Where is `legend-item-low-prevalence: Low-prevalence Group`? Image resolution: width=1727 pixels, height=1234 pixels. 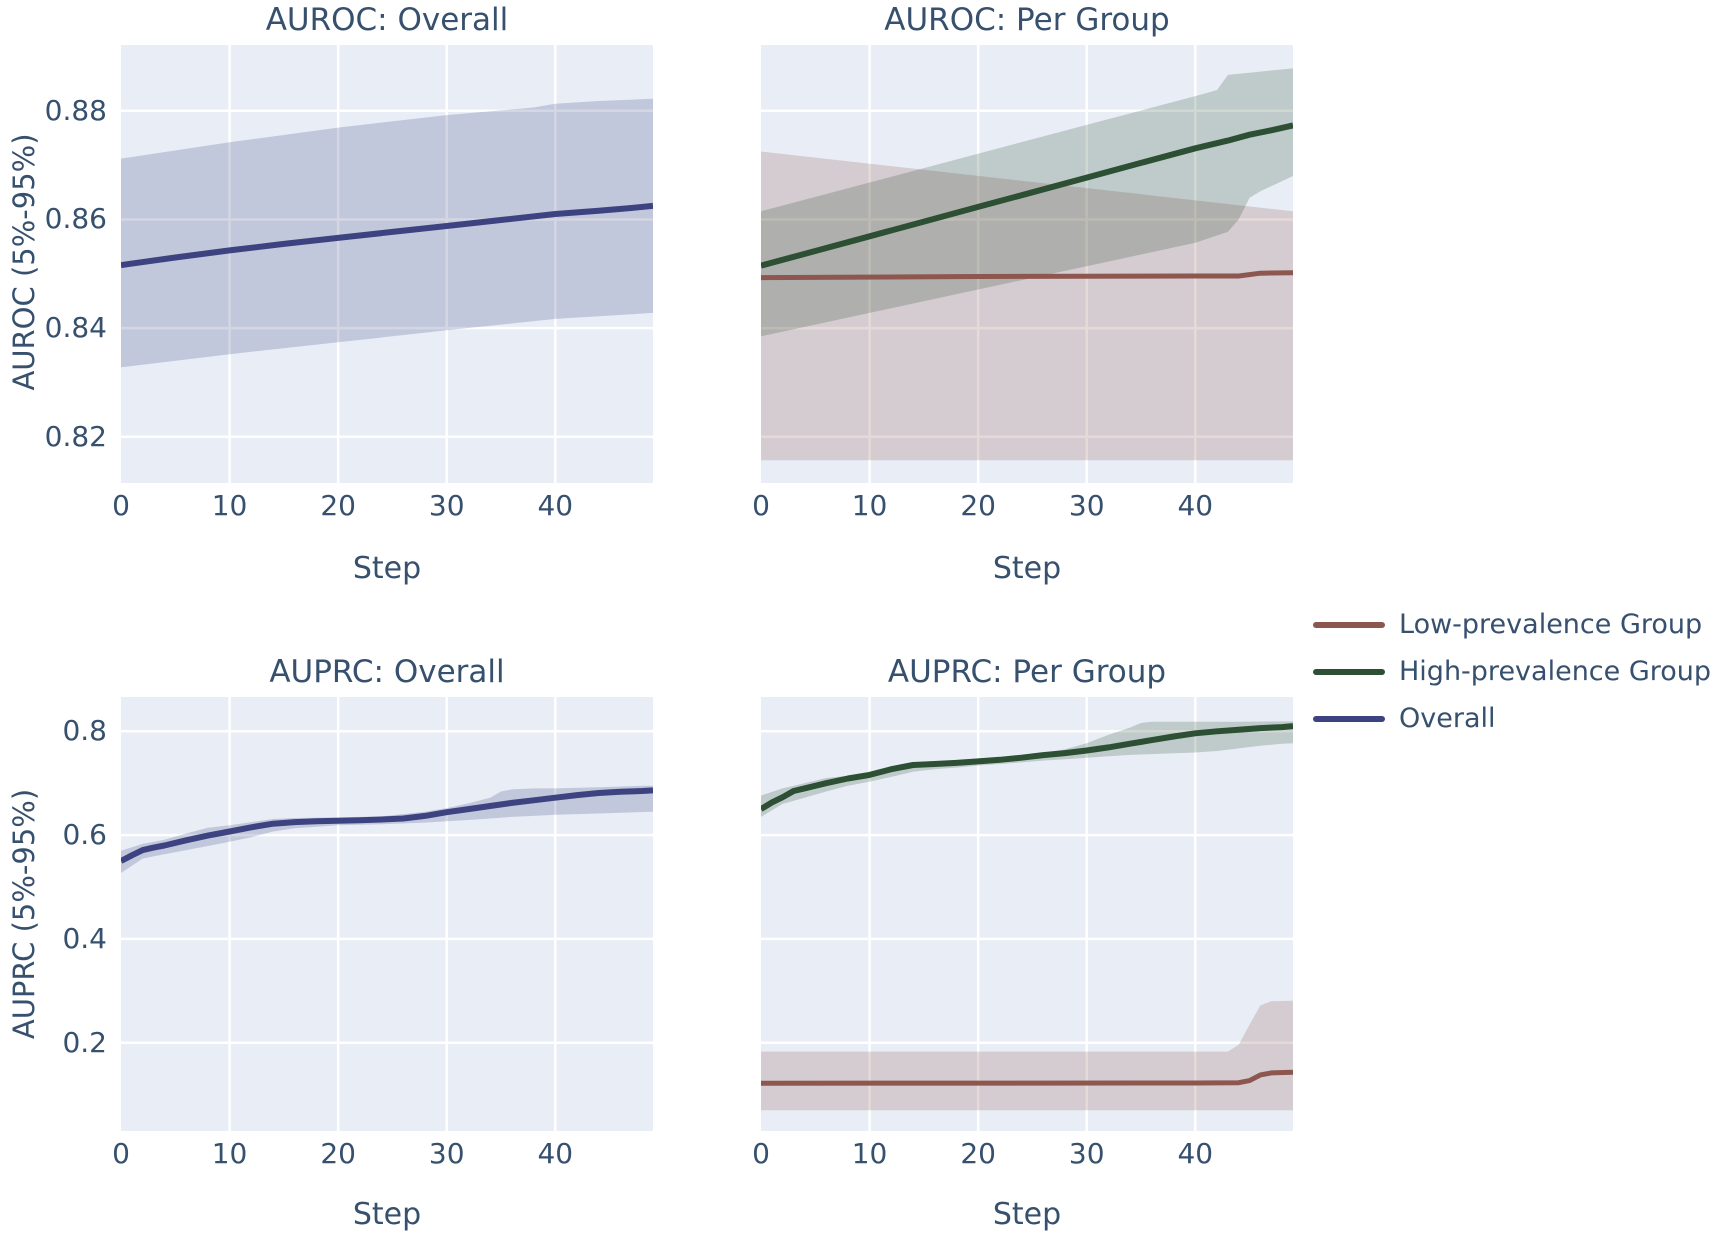 legend-item-low-prevalence: Low-prevalence Group is located at coordinates (1512, 624).